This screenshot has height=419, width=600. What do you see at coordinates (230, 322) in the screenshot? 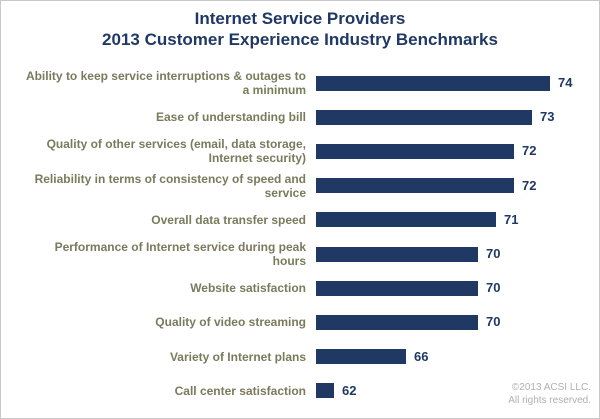
I see `category-label: Quality of video streaming` at bounding box center [230, 322].